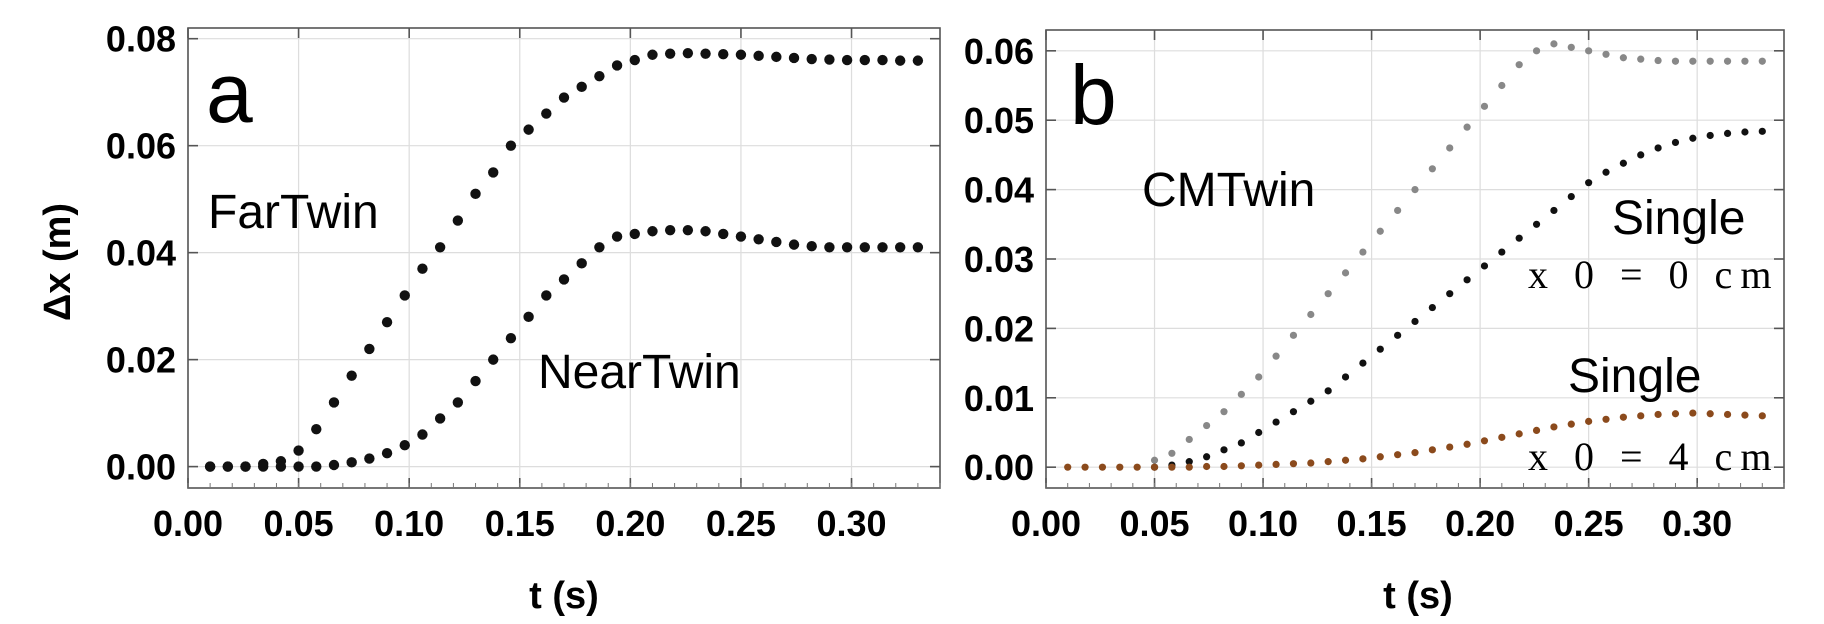  What do you see at coordinates (1589, 523) in the screenshot?
I see `panel-b-xtick-label-5: 0.25` at bounding box center [1589, 523].